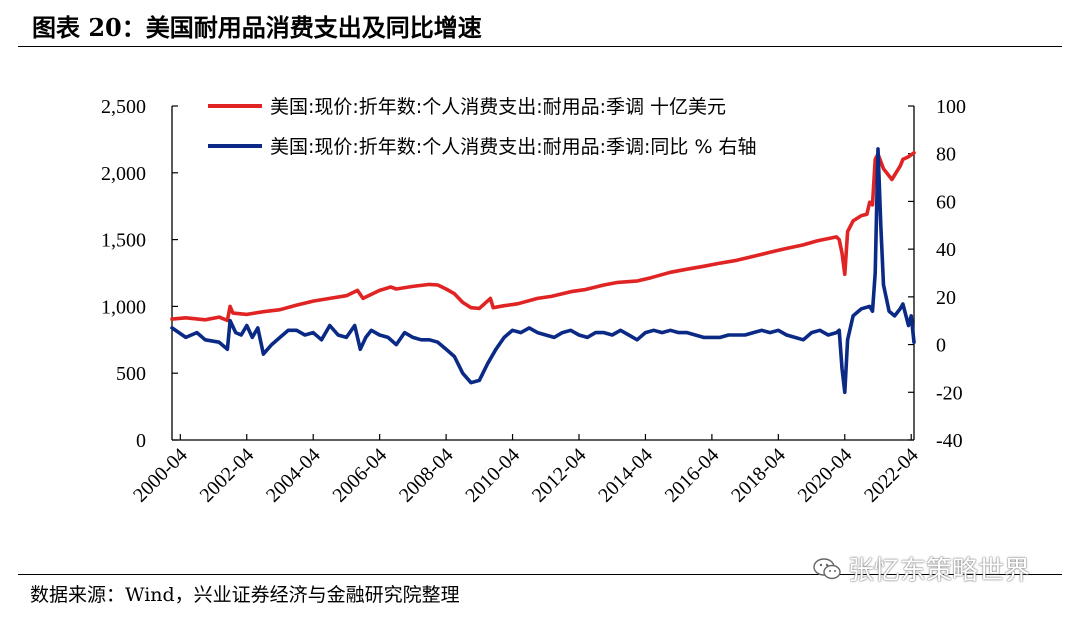 The height and width of the screenshot is (617, 1080). Describe the element at coordinates (949, 441) in the screenshot. I see `right-tick-label: -40` at that location.